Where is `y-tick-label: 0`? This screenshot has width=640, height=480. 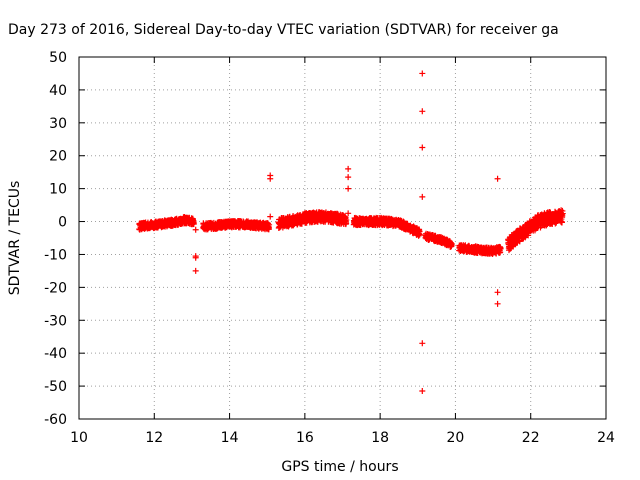 y-tick-label: 0 is located at coordinates (62, 223).